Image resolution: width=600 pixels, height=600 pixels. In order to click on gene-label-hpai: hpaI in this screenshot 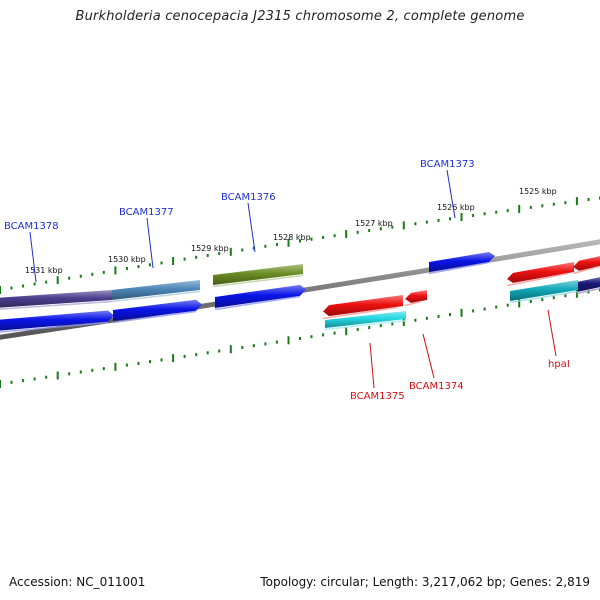, I will do `click(559, 364)`.